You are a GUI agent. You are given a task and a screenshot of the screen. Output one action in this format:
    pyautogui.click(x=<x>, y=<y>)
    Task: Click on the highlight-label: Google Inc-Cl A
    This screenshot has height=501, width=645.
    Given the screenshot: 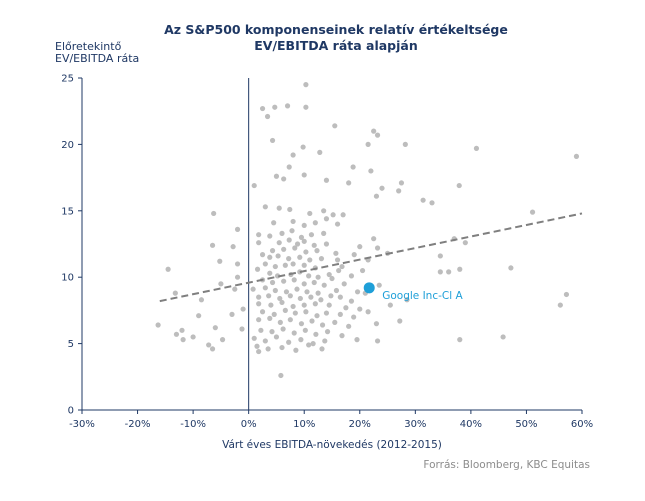 What is the action you would take?
    pyautogui.click(x=422, y=296)
    